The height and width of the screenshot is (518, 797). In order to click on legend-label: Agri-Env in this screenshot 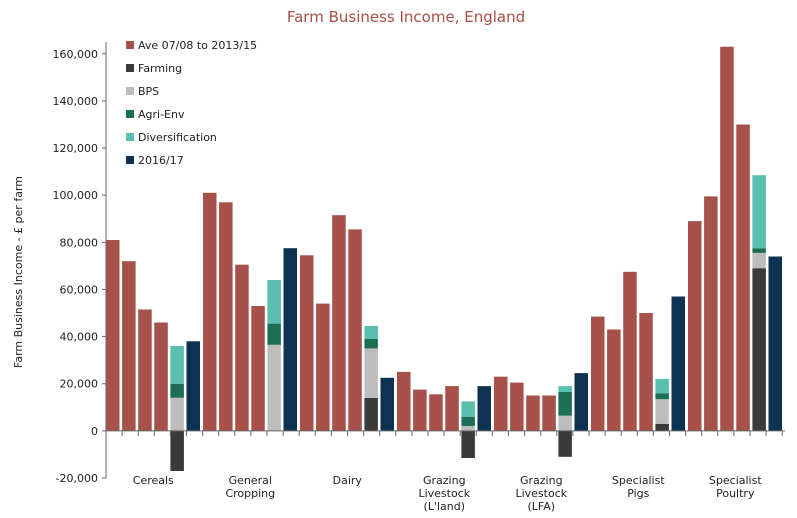, I will do `click(161, 114)`.